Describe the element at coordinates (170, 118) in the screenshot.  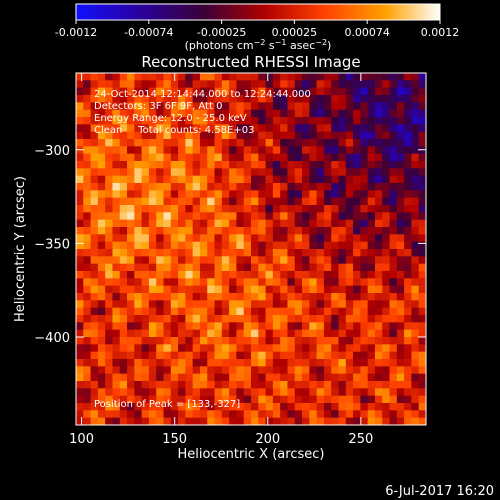
I see `info-line-energy: Energy Range: 12.0 - 25.0 keV` at that location.